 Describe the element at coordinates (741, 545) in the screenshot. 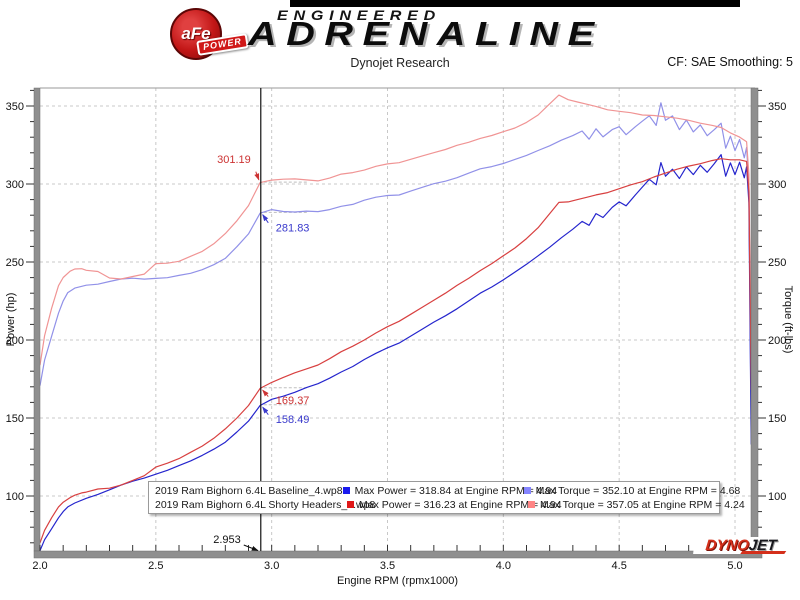

I see `dynojet-logo: DYNOJET` at that location.